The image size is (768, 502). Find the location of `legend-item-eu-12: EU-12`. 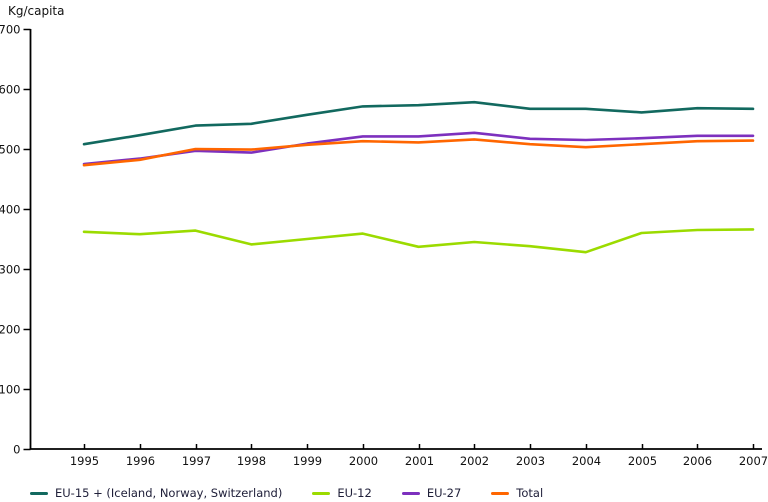

legend-item-eu-12: EU-12 is located at coordinates (342, 493).